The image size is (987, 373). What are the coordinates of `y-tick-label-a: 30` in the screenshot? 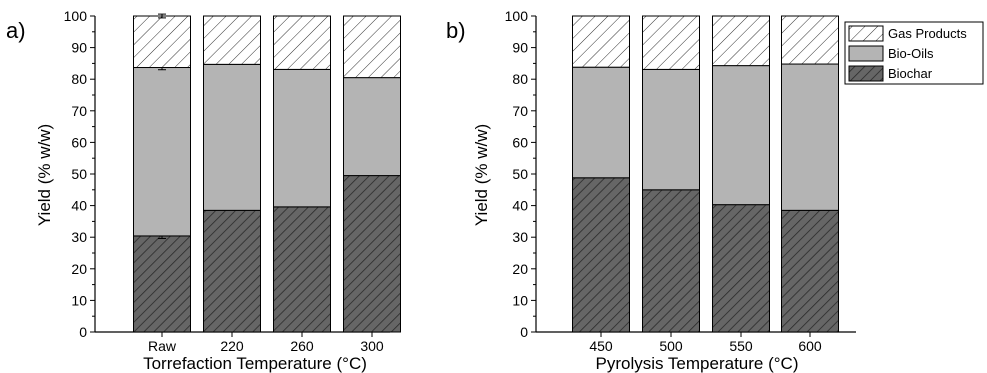 It's located at (79, 237).